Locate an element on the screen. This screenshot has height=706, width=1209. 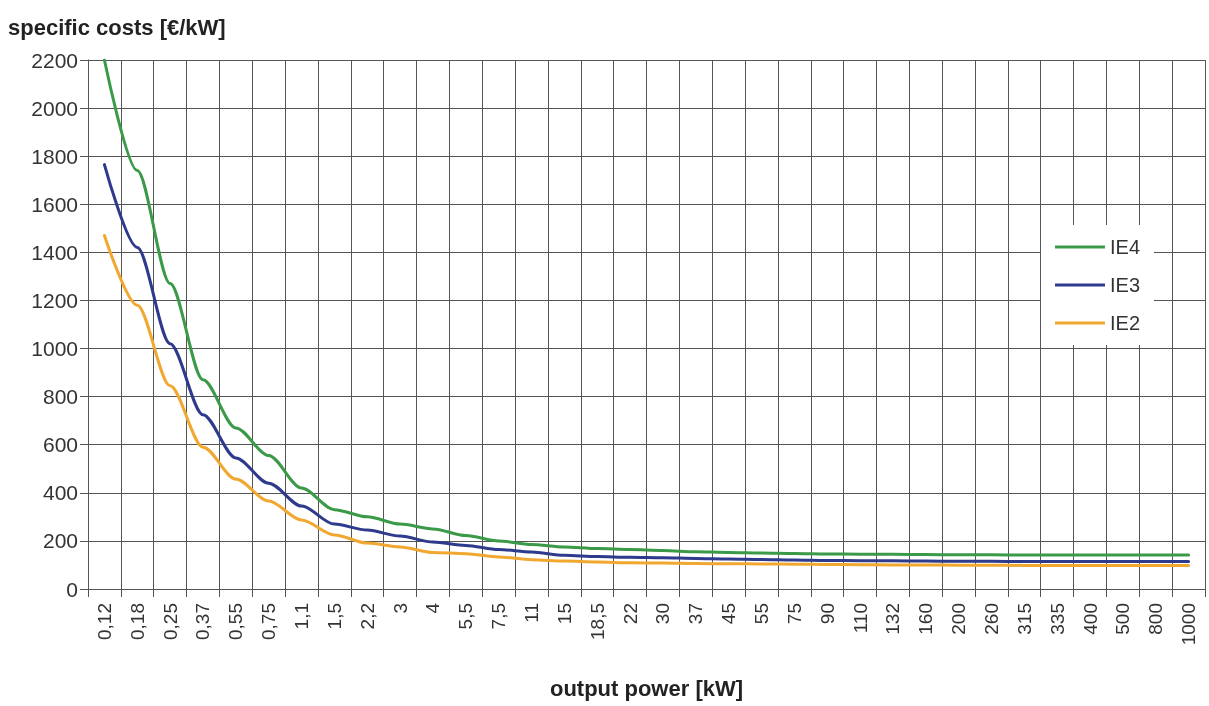
y-tick-label: 1600 is located at coordinates (54, 204).